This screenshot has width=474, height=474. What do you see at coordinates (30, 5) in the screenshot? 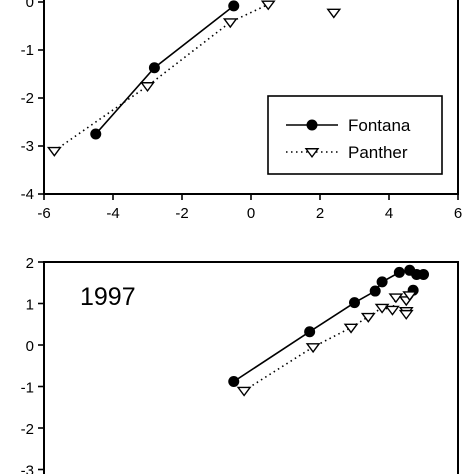
I see `top-y-tick-label: 0` at bounding box center [30, 5].